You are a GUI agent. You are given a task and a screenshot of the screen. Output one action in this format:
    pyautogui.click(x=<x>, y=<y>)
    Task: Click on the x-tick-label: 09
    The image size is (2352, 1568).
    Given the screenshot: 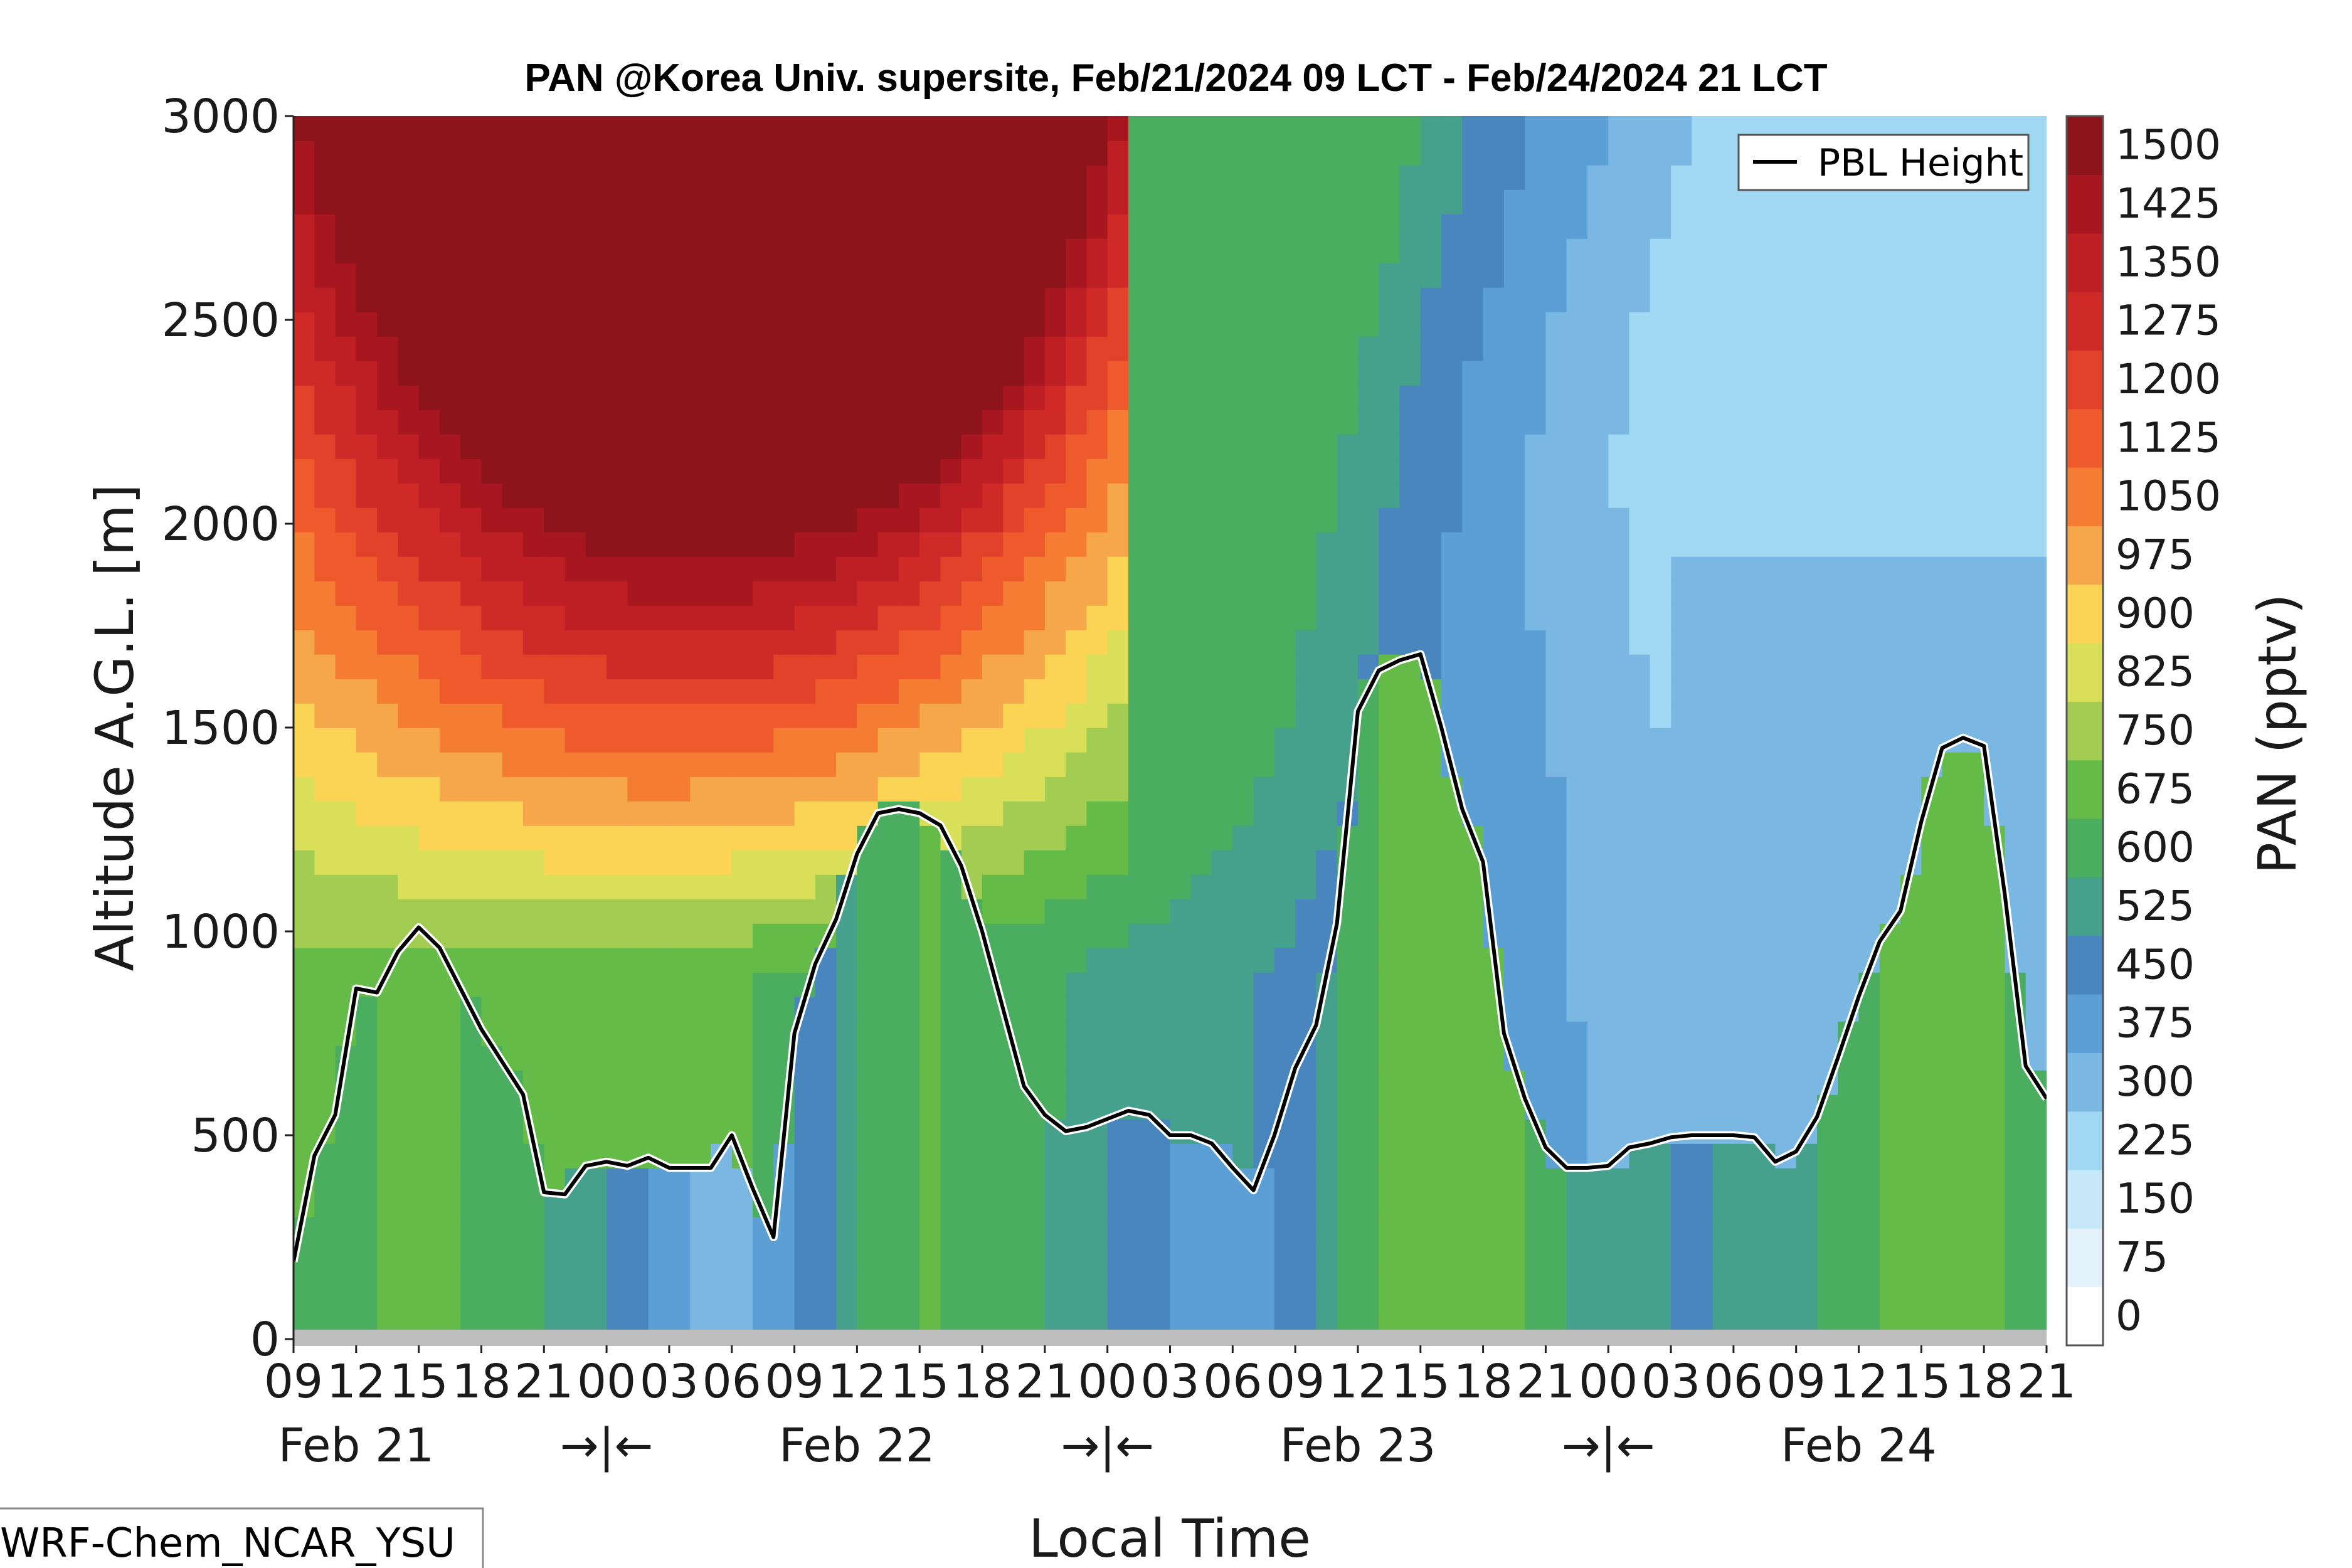 What is the action you would take?
    pyautogui.click(x=293, y=1382)
    